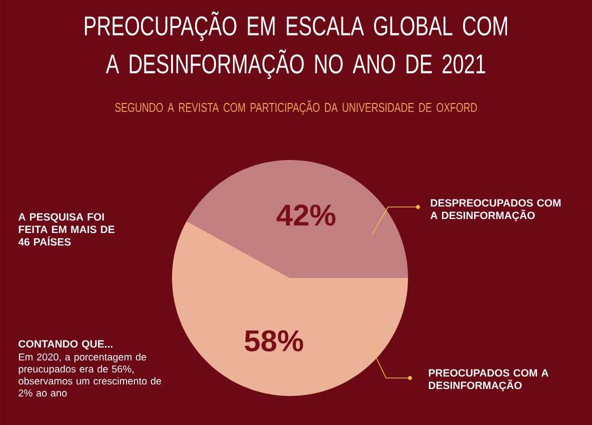 The width and height of the screenshot is (592, 425). What do you see at coordinates (66, 229) in the screenshot?
I see `text: A PESQUISA FOI FEITA EM MAIS DE 46 PAÍSES` at bounding box center [66, 229].